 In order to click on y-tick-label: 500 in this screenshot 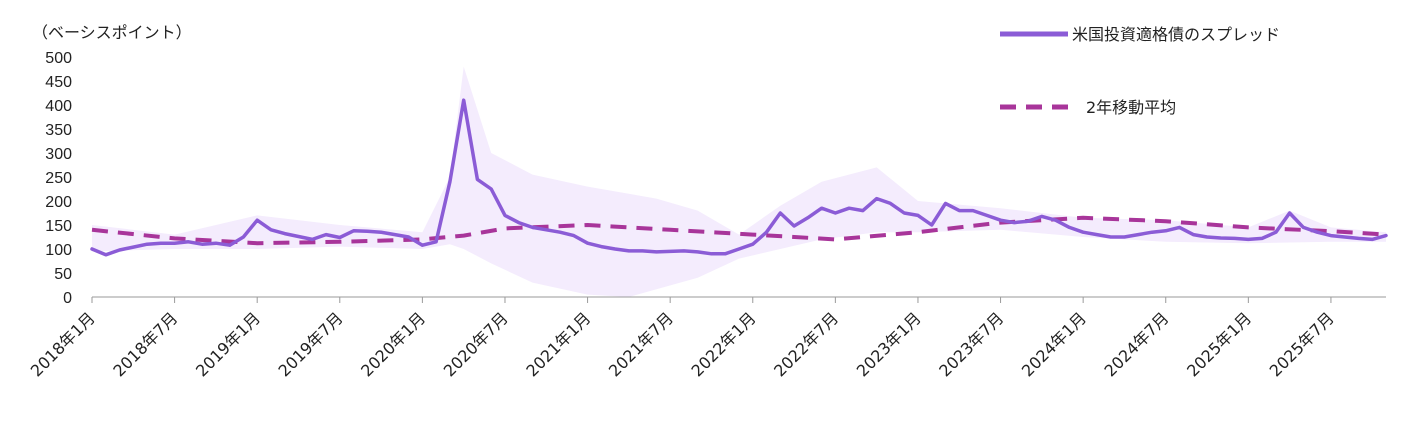, I will do `click(58, 58)`.